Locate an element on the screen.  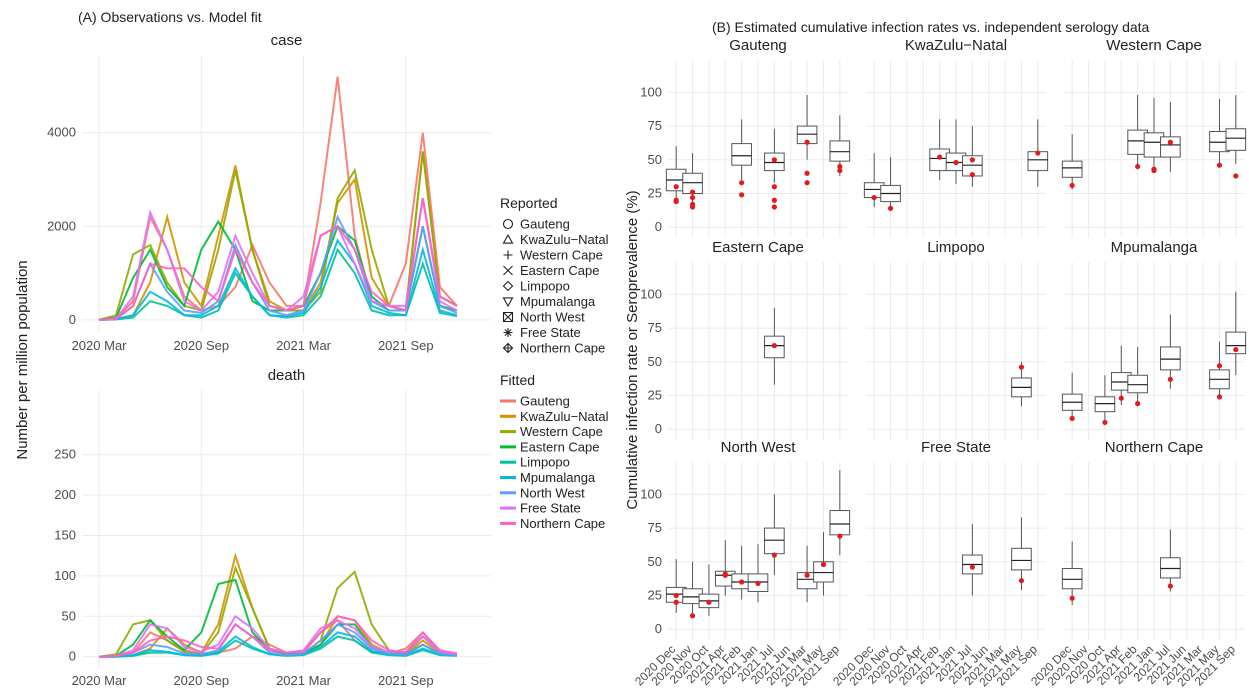
legend-title: Reported is located at coordinates (529, 203).